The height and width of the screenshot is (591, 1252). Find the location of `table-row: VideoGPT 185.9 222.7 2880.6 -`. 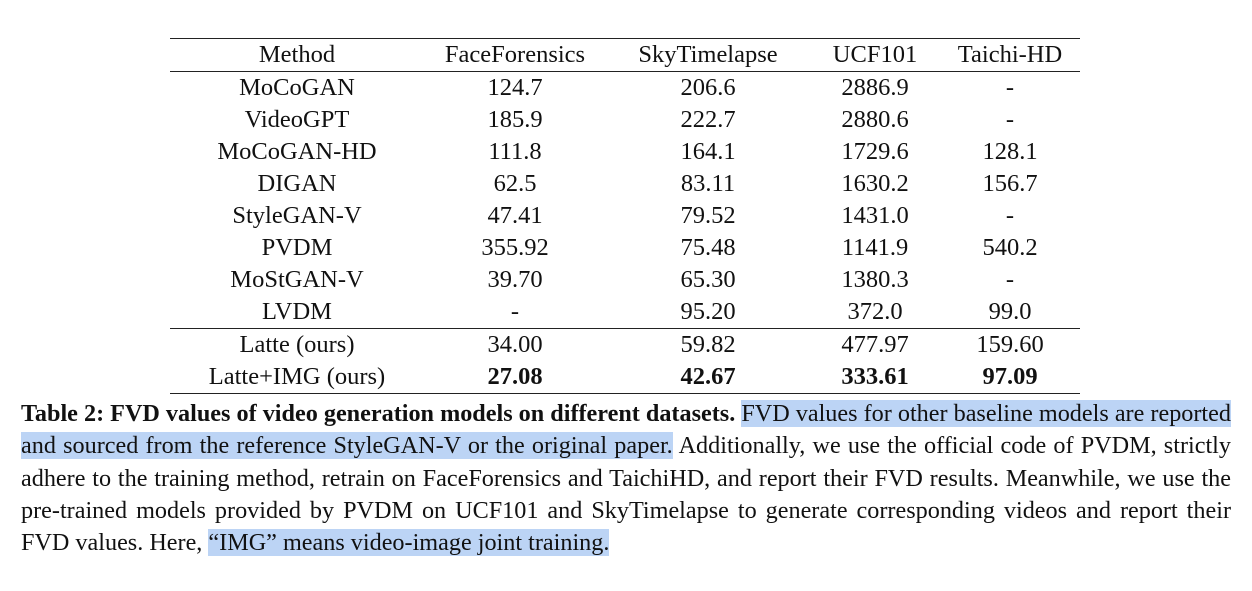

table-row: VideoGPT 185.9 222.7 2880.6 - is located at coordinates (625, 120).